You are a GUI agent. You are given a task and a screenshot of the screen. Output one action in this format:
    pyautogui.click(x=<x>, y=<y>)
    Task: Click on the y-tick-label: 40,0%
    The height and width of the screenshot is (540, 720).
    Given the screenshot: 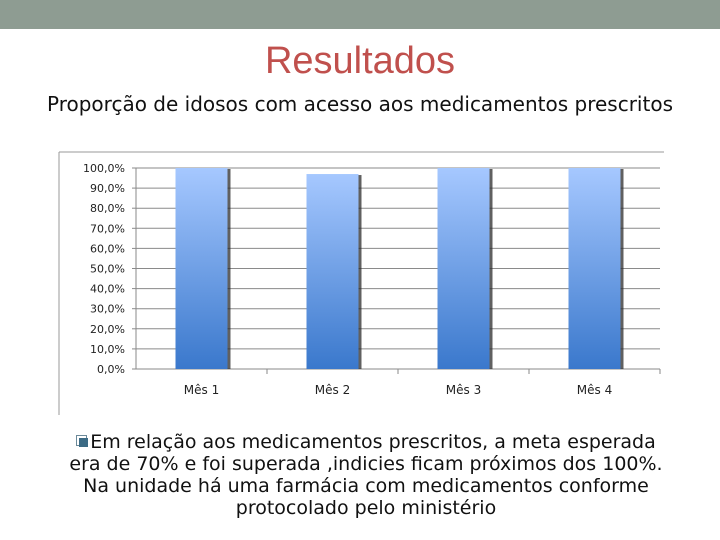 What is the action you would take?
    pyautogui.click(x=107, y=289)
    